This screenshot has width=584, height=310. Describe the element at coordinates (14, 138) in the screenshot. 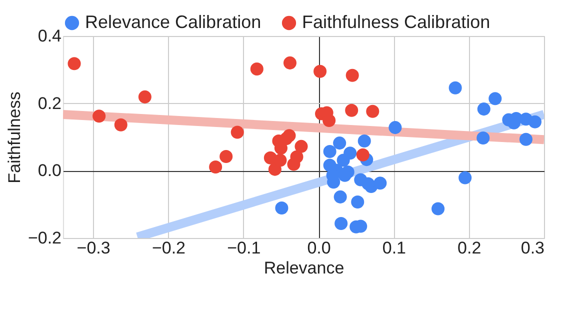

I see `y-axis-title: Faithfulness` at that location.